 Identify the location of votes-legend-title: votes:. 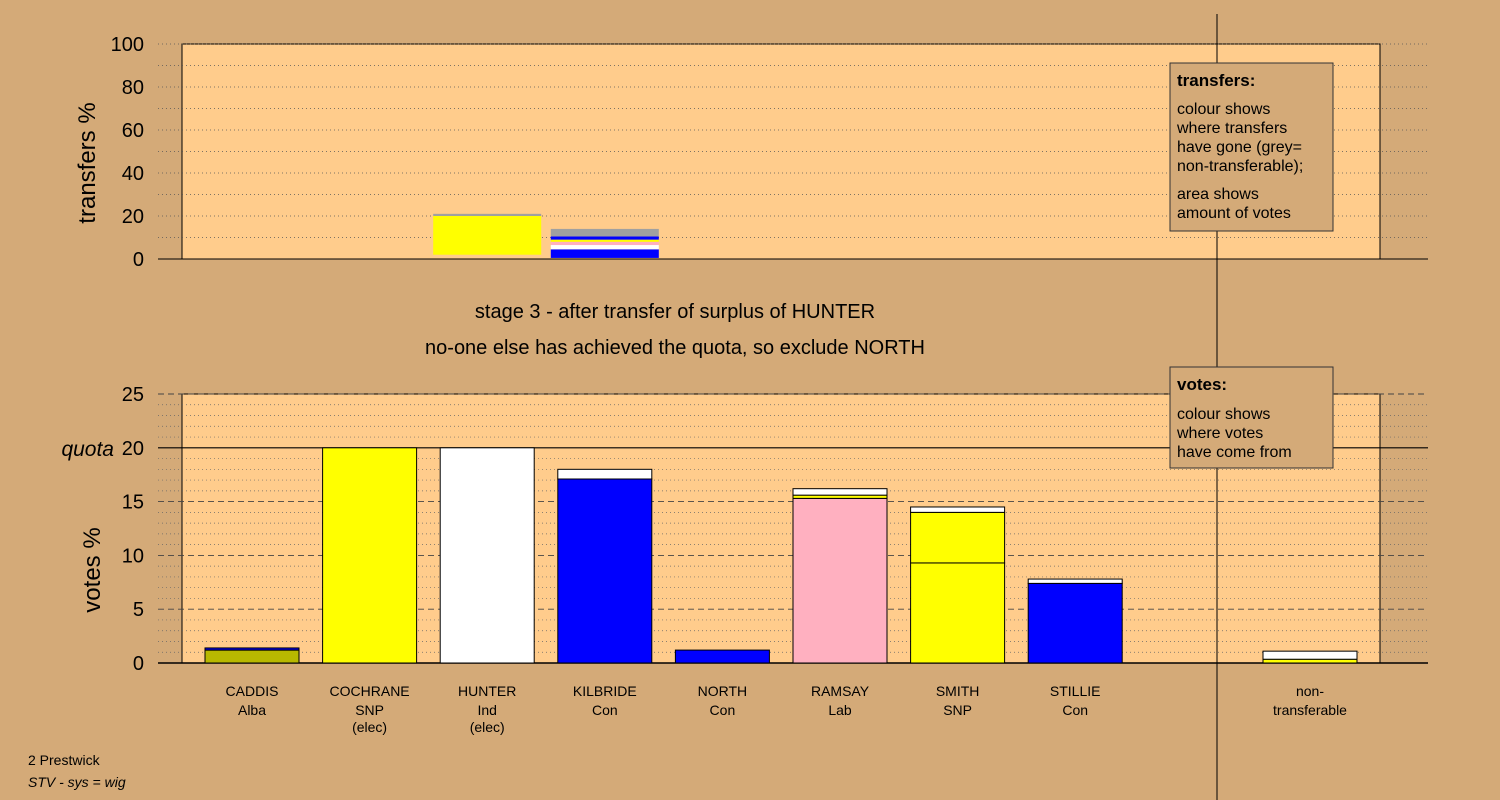
(1202, 384).